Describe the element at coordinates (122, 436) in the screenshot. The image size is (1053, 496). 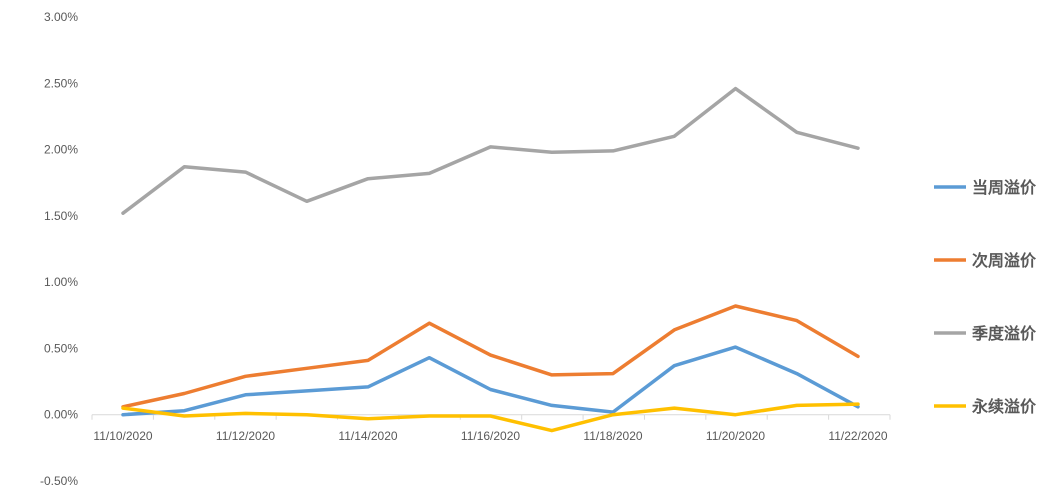
I see `x-tick-label: 11/10/2020` at that location.